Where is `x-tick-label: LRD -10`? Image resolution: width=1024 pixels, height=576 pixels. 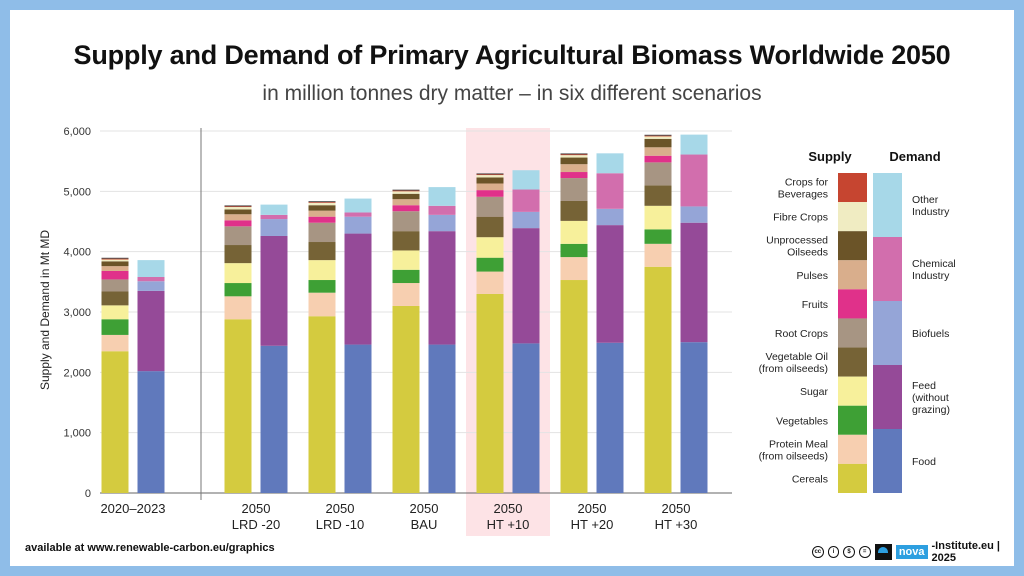
x-tick-label: LRD -10 is located at coordinates (340, 524).